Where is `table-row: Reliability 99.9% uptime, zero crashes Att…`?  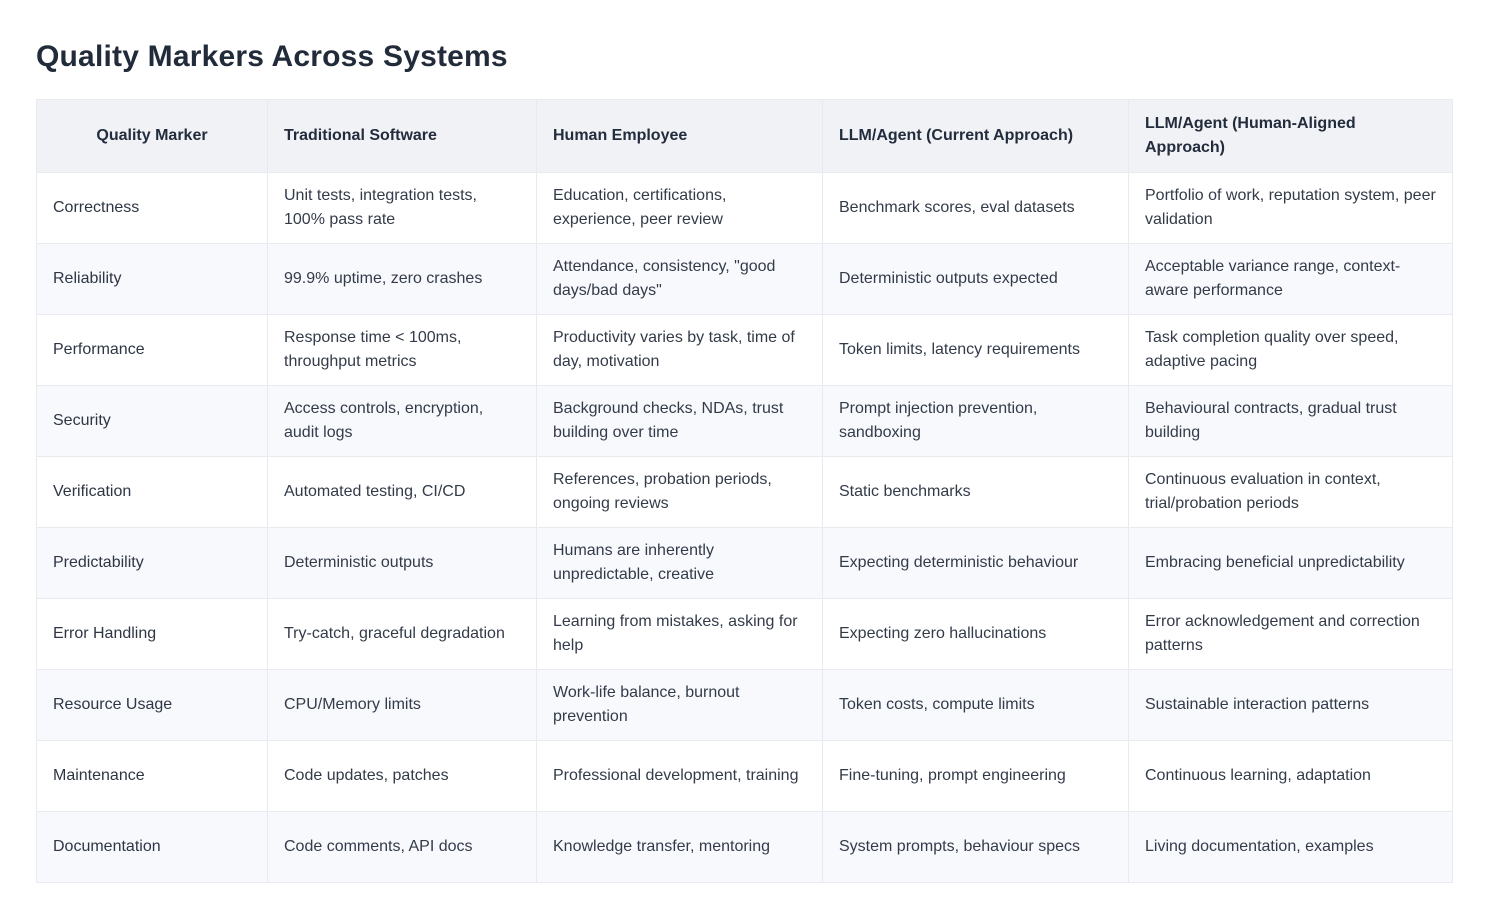 table-row: Reliability 99.9% uptime, zero crashes Att… is located at coordinates (744, 279).